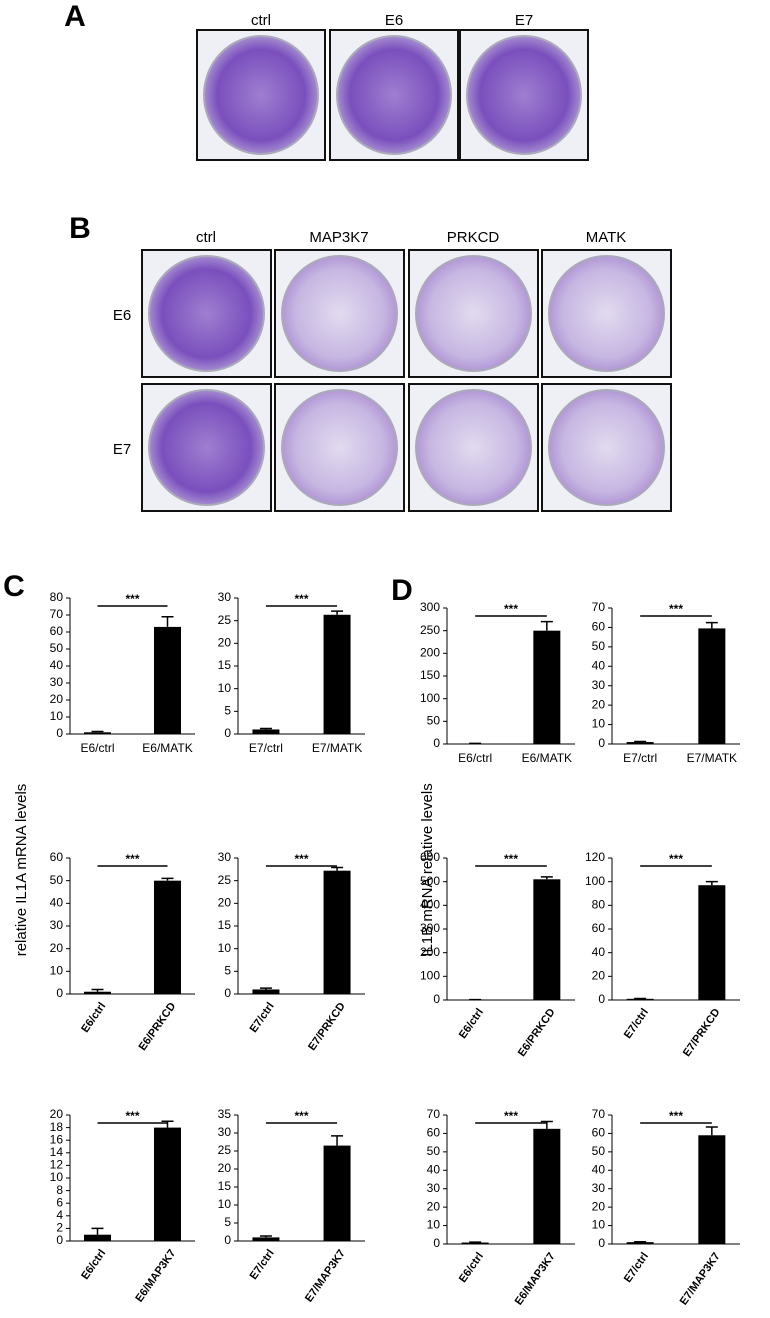 The image size is (770, 1318). Describe the element at coordinates (225, 1150) in the screenshot. I see `y-tick-label: 25` at that location.